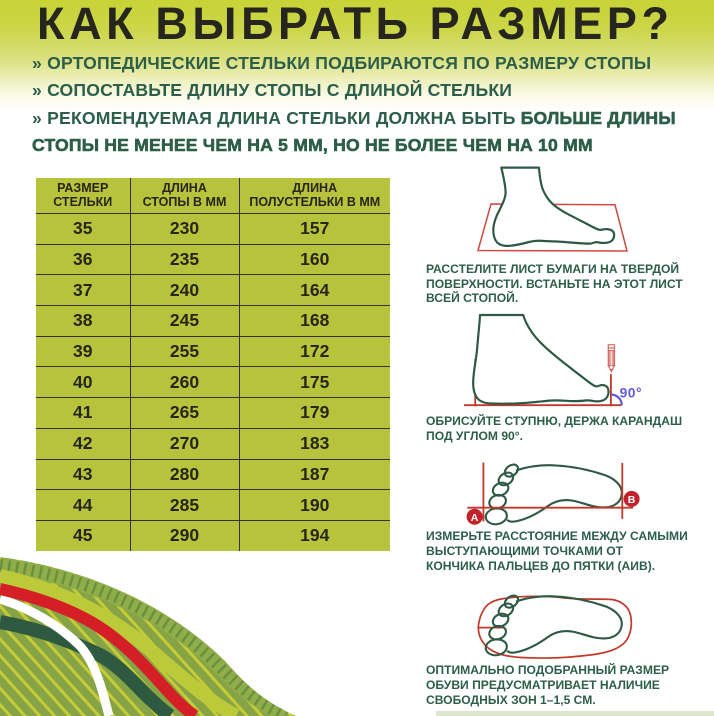 This screenshot has width=714, height=716. Describe the element at coordinates (632, 500) in the screenshot. I see `svg-text: В` at that location.